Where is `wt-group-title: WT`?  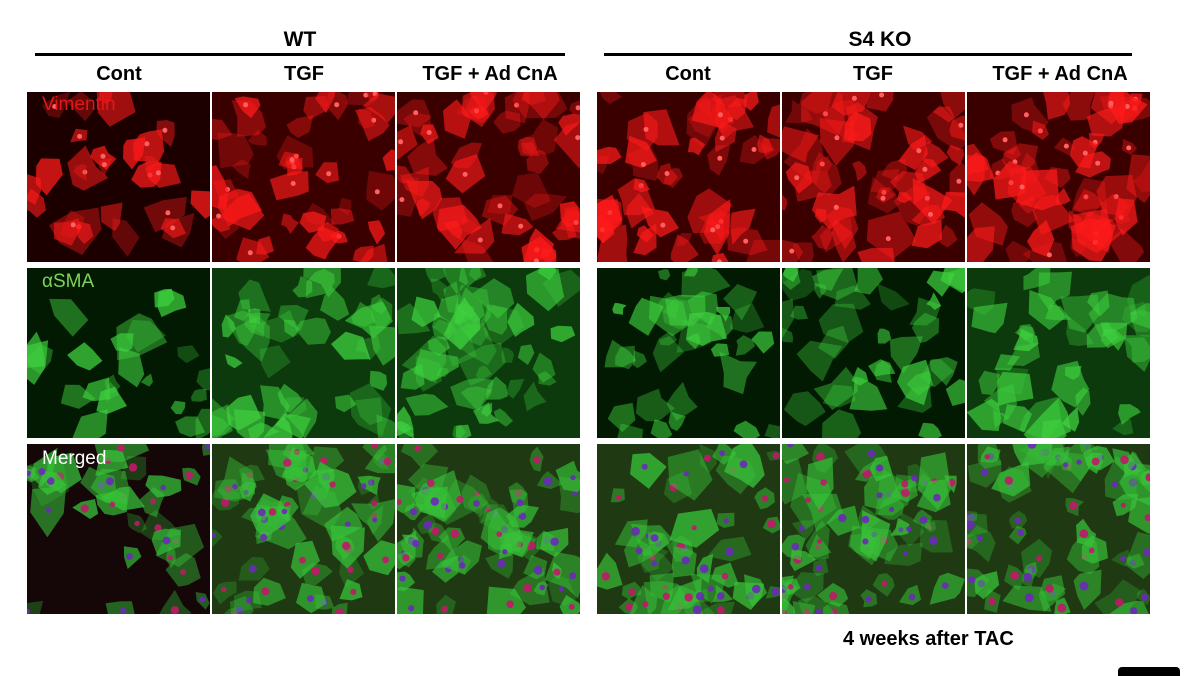 wt-group-title: WT is located at coordinates (300, 39).